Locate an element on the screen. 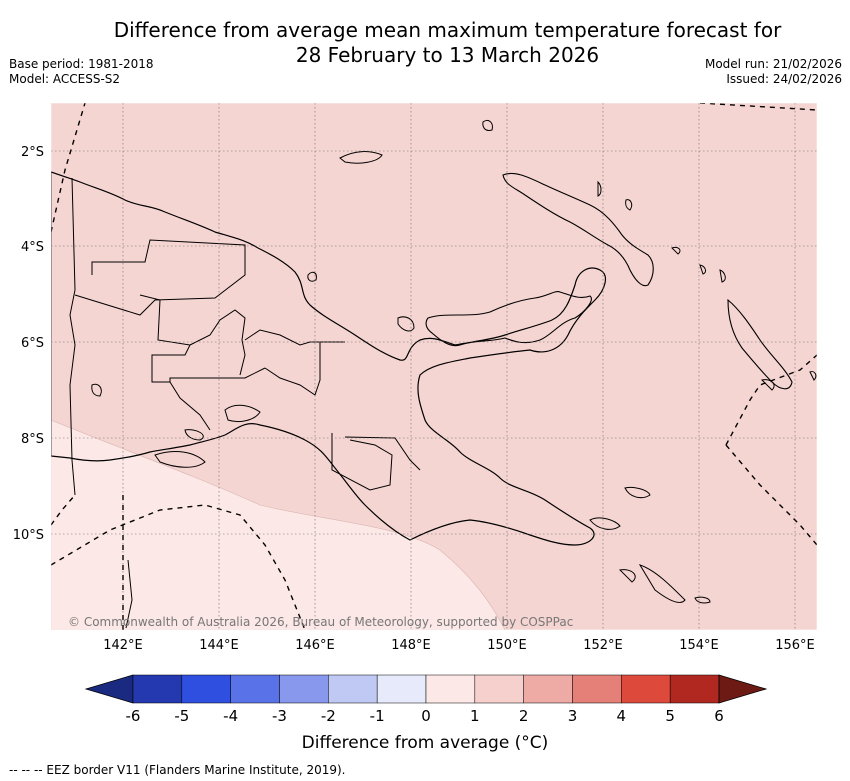 The height and width of the screenshot is (781, 850). colorbar-tick-label: -5 is located at coordinates (181, 716).